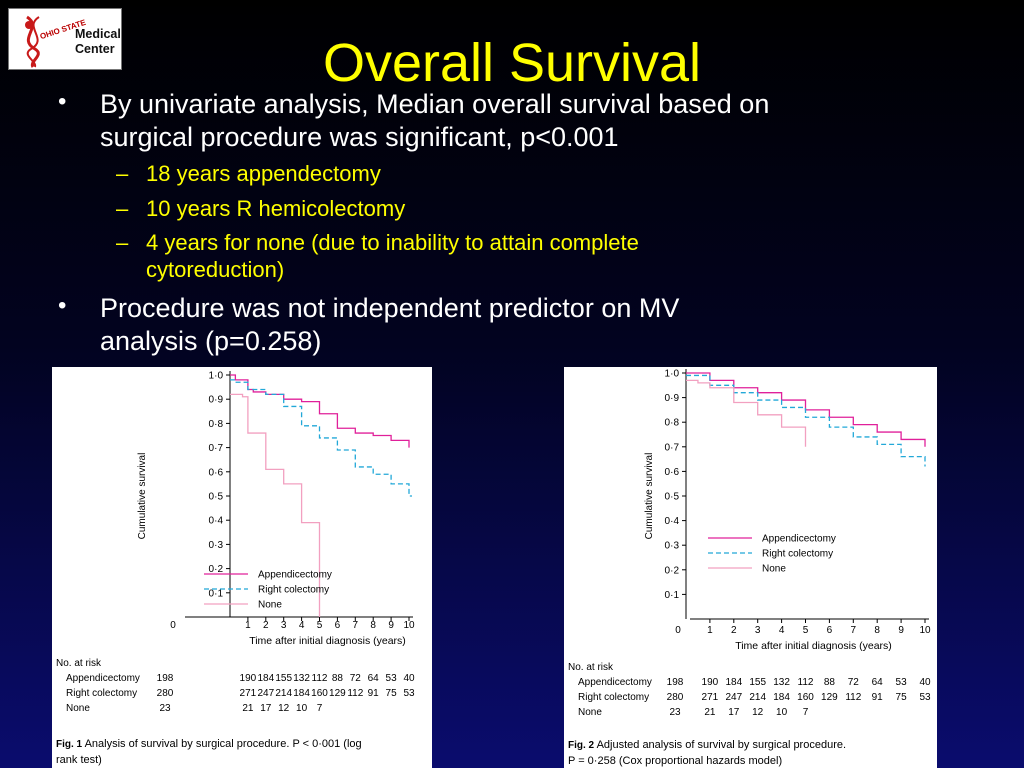 The height and width of the screenshot is (768, 1024). I want to click on slide-title: Overall Survival, so click(512, 63).